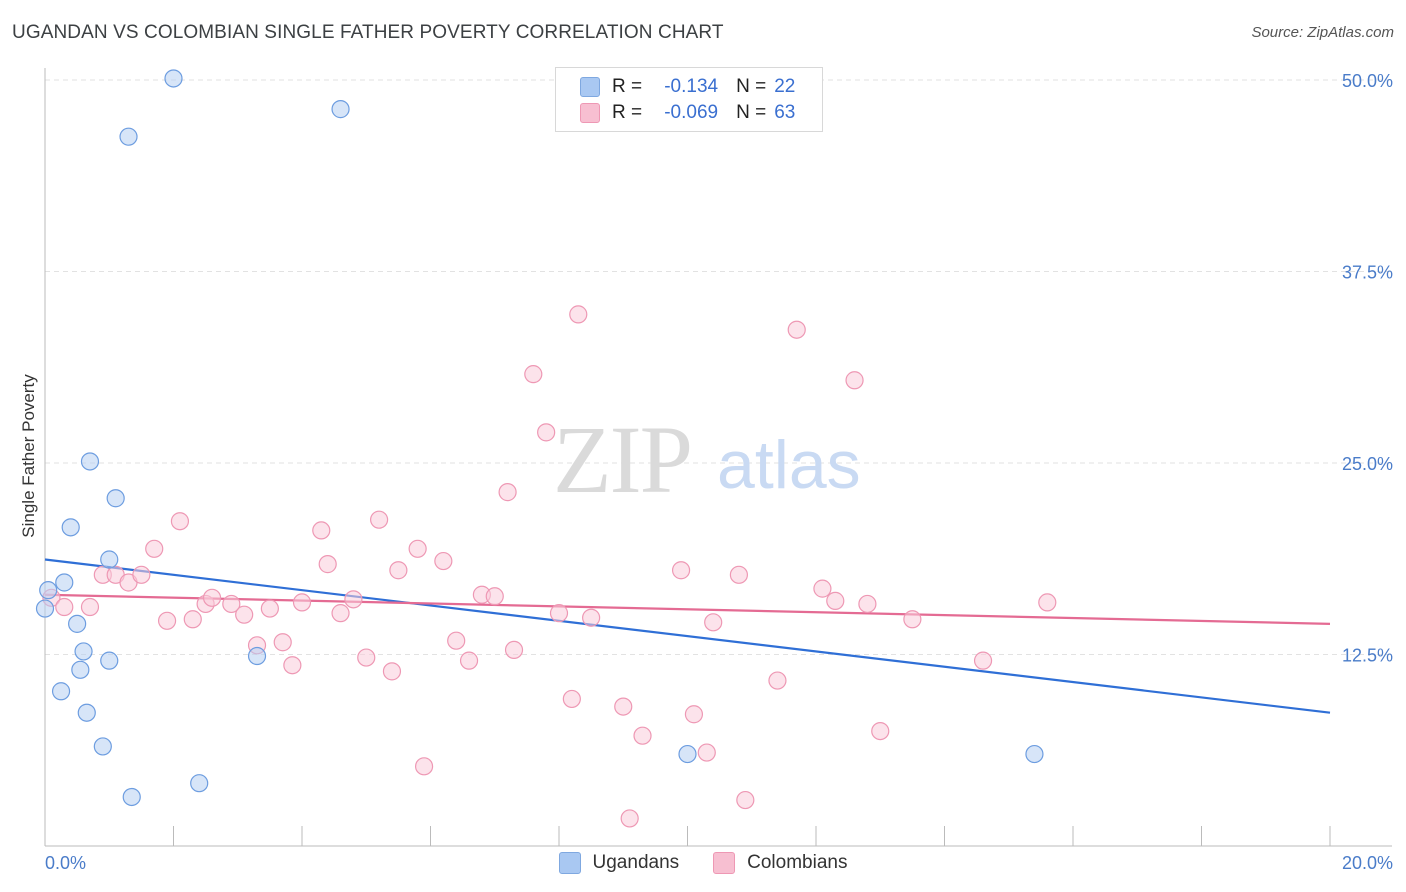 The width and height of the screenshot is (1406, 892). What do you see at coordinates (797, 862) in the screenshot?
I see `legend-label-colombians: Colombians` at bounding box center [797, 862].